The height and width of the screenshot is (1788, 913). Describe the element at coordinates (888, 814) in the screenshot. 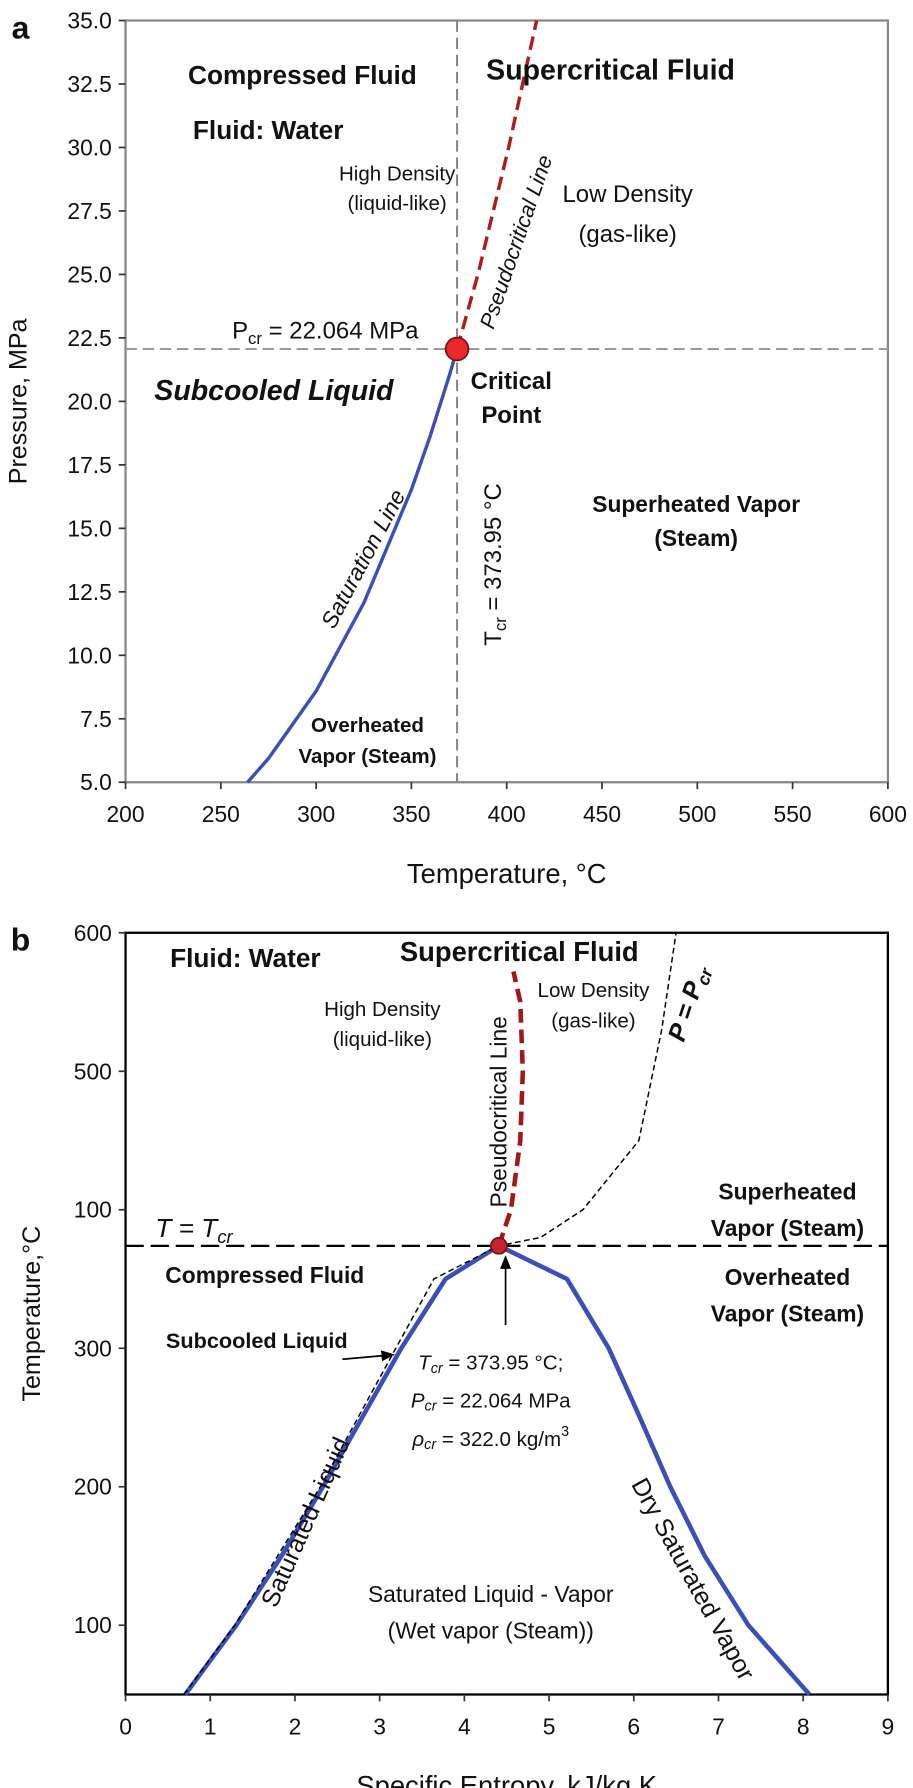

I see `x-tick-label: 600` at that location.